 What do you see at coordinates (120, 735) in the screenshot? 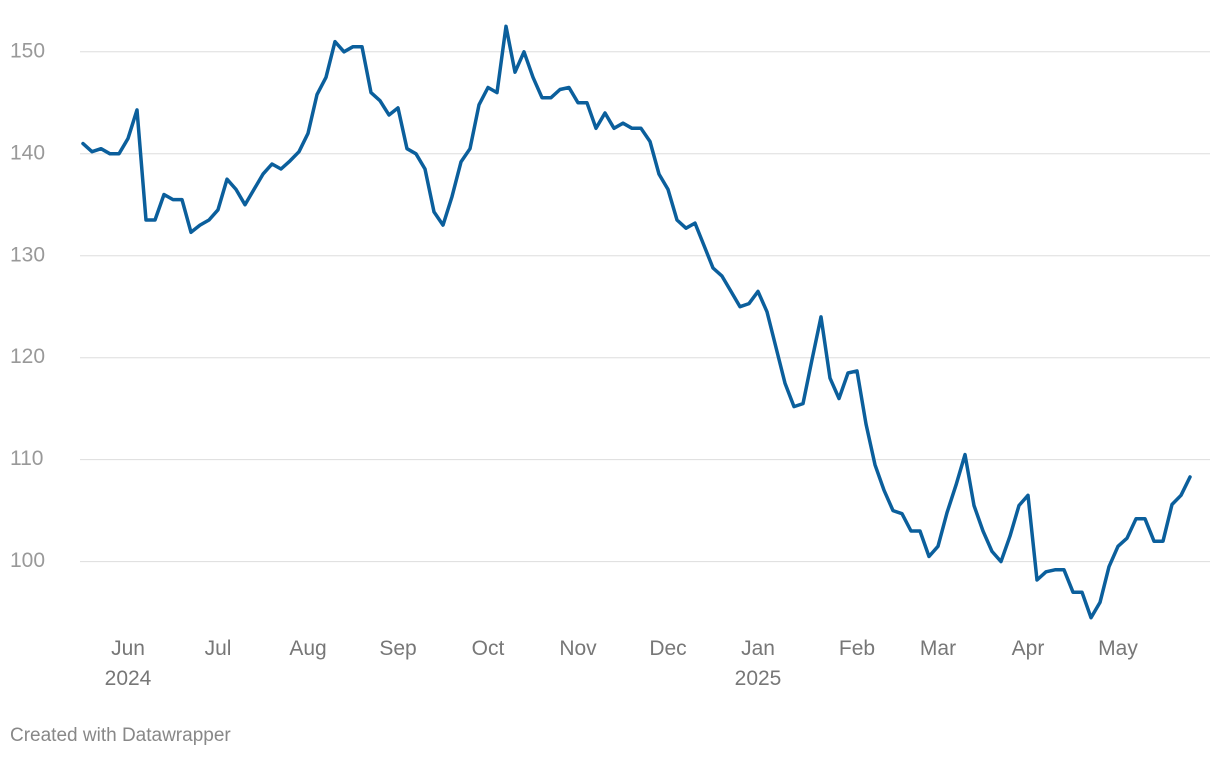
I see `credit: Created with Datawrapper` at bounding box center [120, 735].